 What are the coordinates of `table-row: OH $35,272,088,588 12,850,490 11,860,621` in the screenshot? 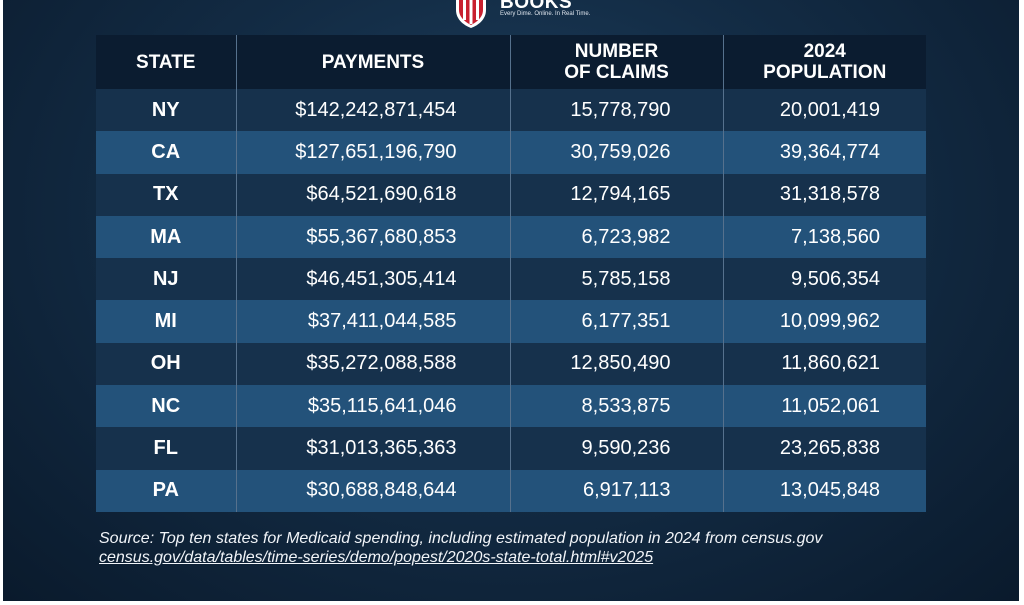 It's located at (511, 364).